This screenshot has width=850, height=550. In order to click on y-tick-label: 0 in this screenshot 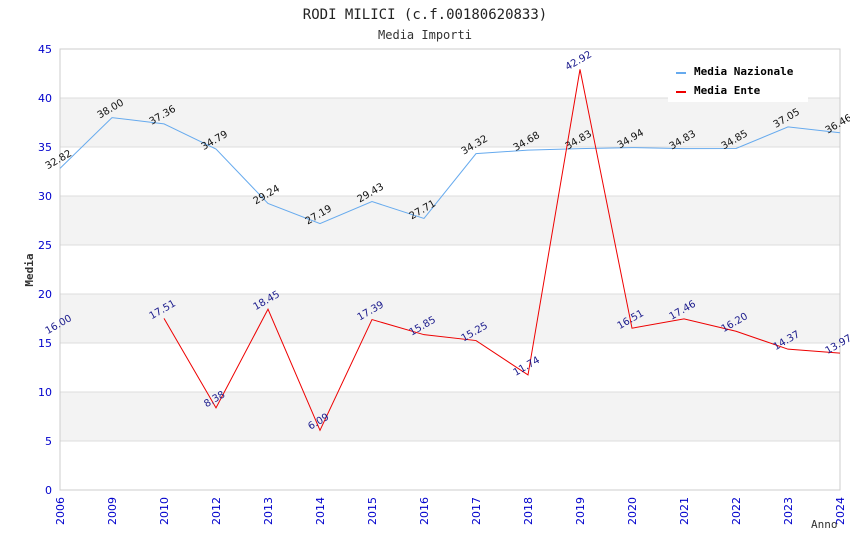, I will do `click(48, 490)`.